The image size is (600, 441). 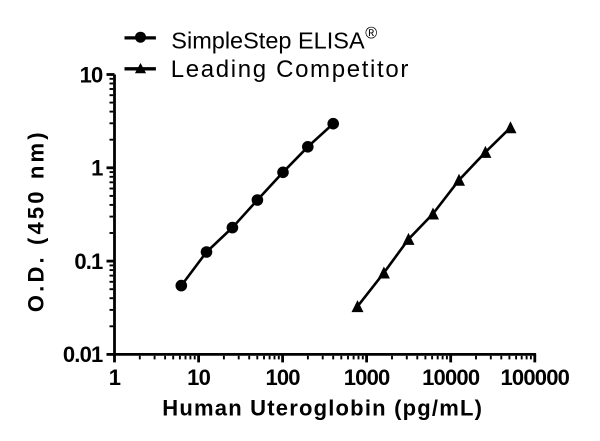 What do you see at coordinates (282, 377) in the screenshot?
I see `svg-text: 100` at bounding box center [282, 377].